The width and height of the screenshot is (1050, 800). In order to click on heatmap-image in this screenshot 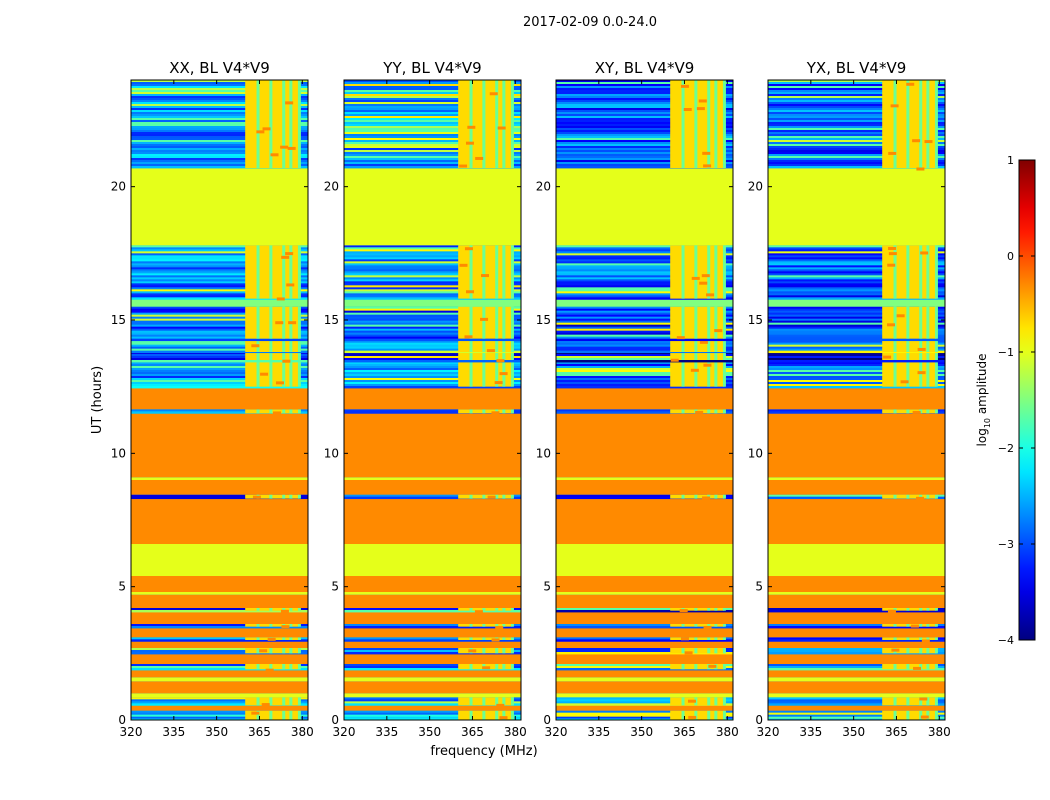, I will do `click(432, 400)`.